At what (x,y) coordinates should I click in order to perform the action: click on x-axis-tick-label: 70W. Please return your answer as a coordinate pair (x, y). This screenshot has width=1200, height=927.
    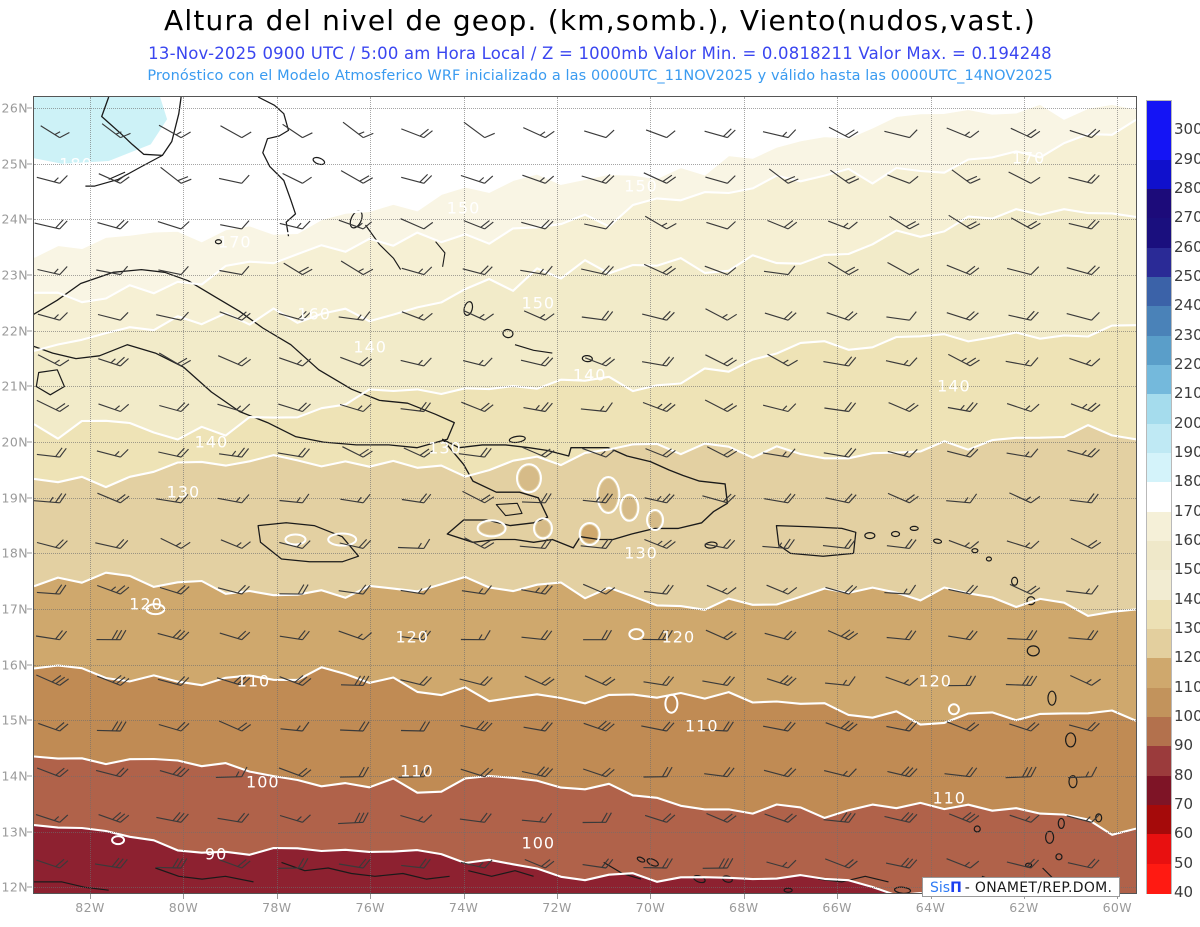
    Looking at the image, I should click on (650, 907).